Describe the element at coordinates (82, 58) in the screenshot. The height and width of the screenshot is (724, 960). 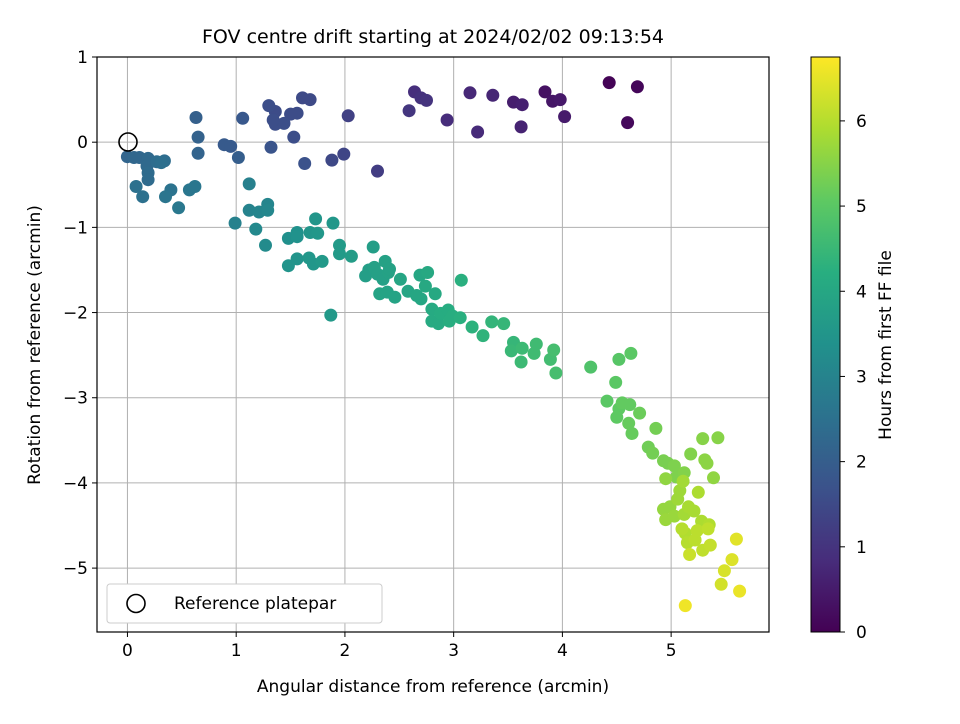
I see `y-tick-label: 1` at that location.